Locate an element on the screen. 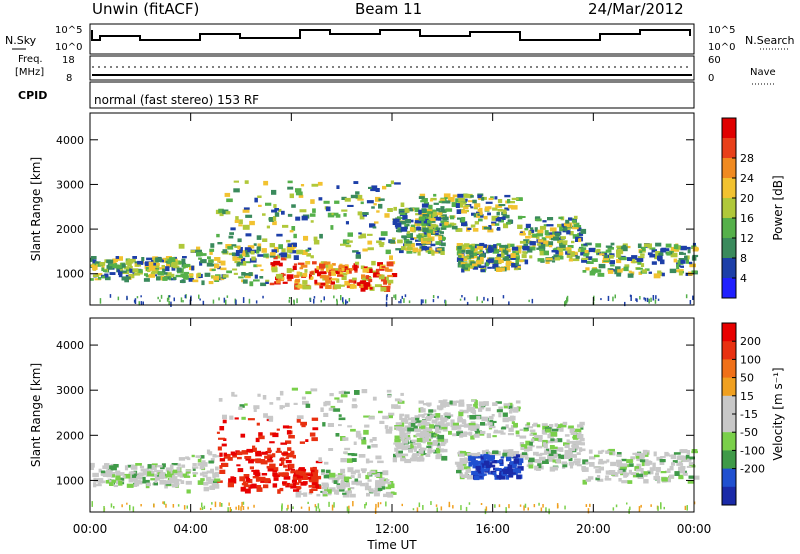 Image resolution: width=800 pixels, height=554 pixels. power-colorbar-tick-1: 8 is located at coordinates (743, 258).